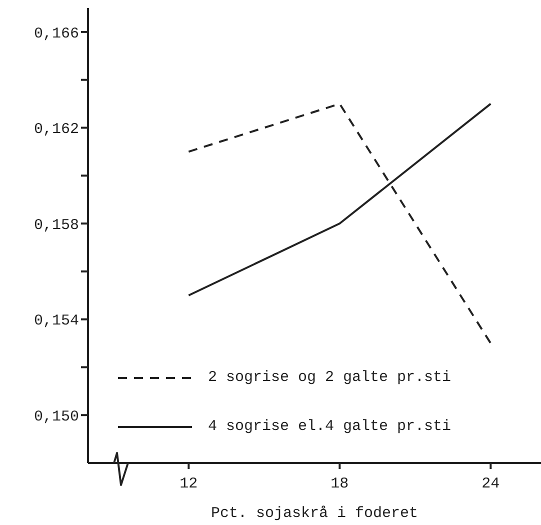 The width and height of the screenshot is (541, 525). What do you see at coordinates (330, 426) in the screenshot?
I see `legend-label: 4 sogrise el.4 galte pr.sti` at bounding box center [330, 426].